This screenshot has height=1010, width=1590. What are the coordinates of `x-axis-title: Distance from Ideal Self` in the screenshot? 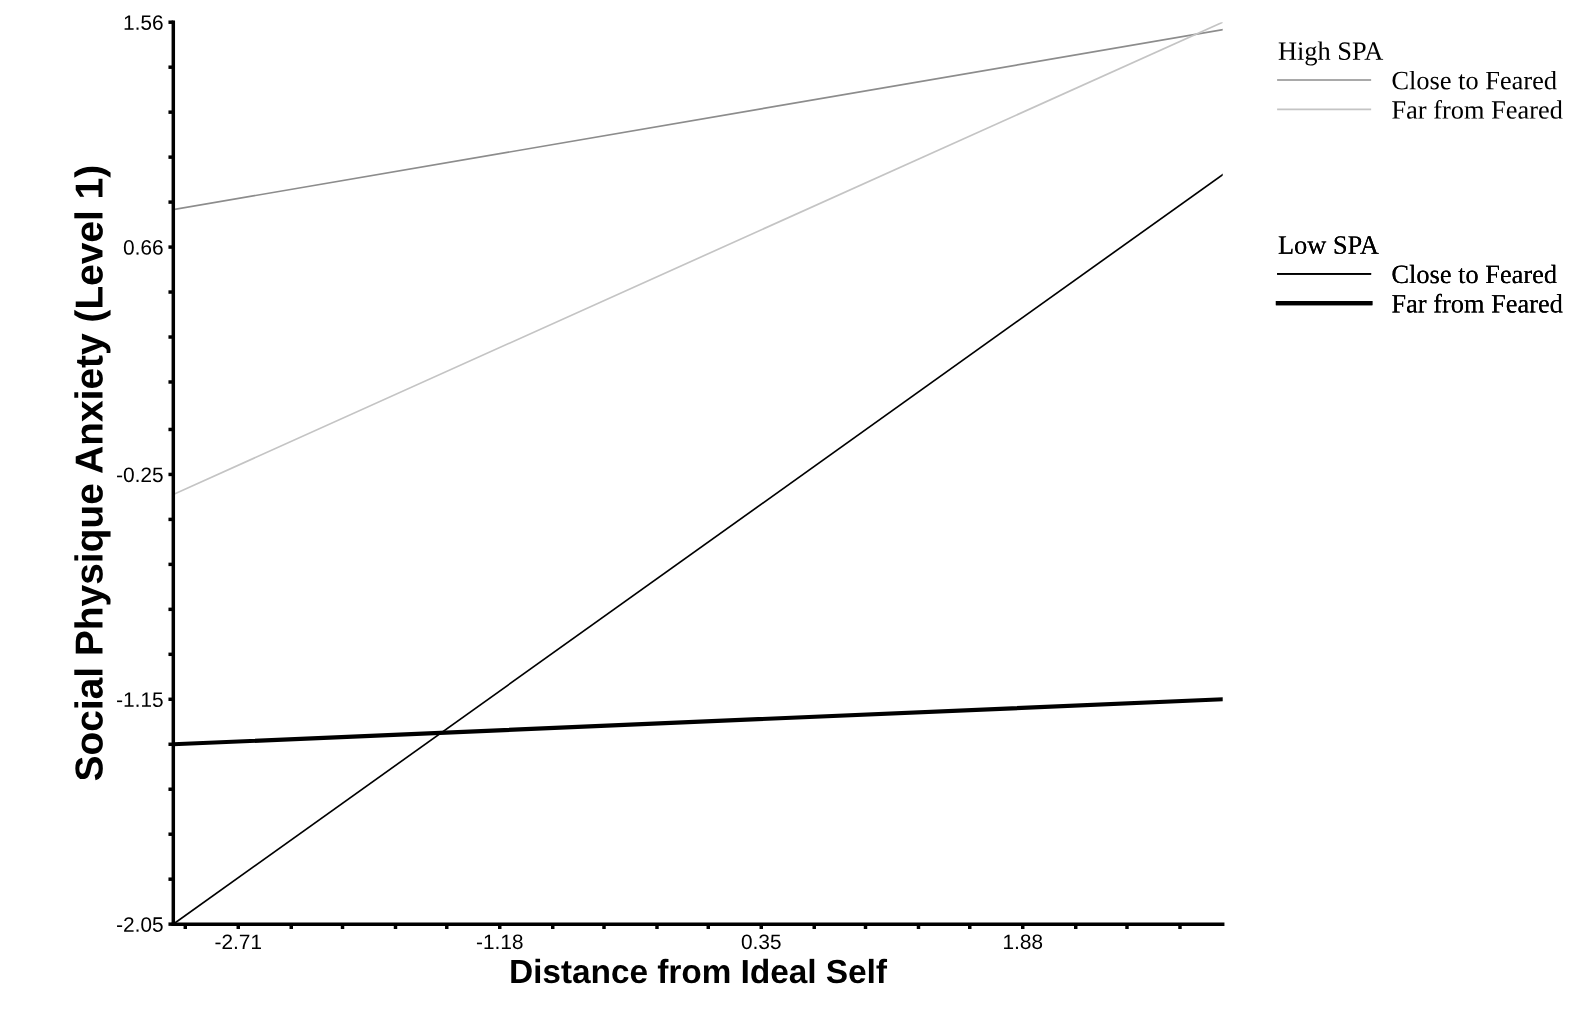 It's located at (699, 971).